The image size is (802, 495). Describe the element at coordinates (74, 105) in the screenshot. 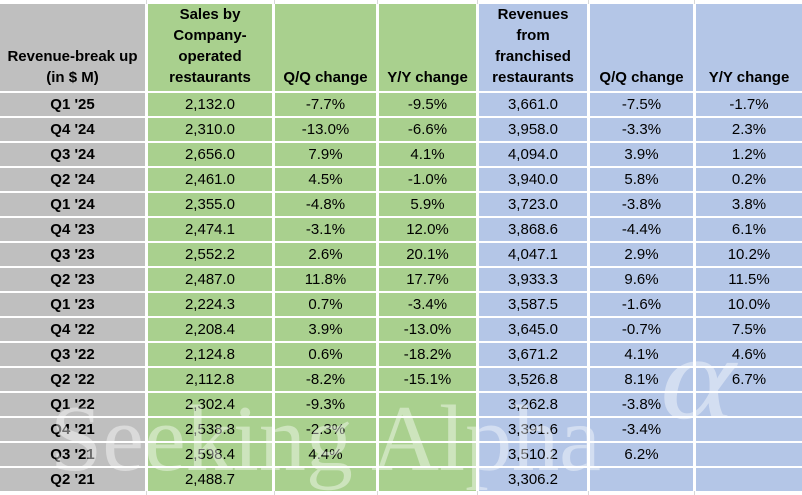

I see `quarter-label-cell: Q1 '25` at that location.